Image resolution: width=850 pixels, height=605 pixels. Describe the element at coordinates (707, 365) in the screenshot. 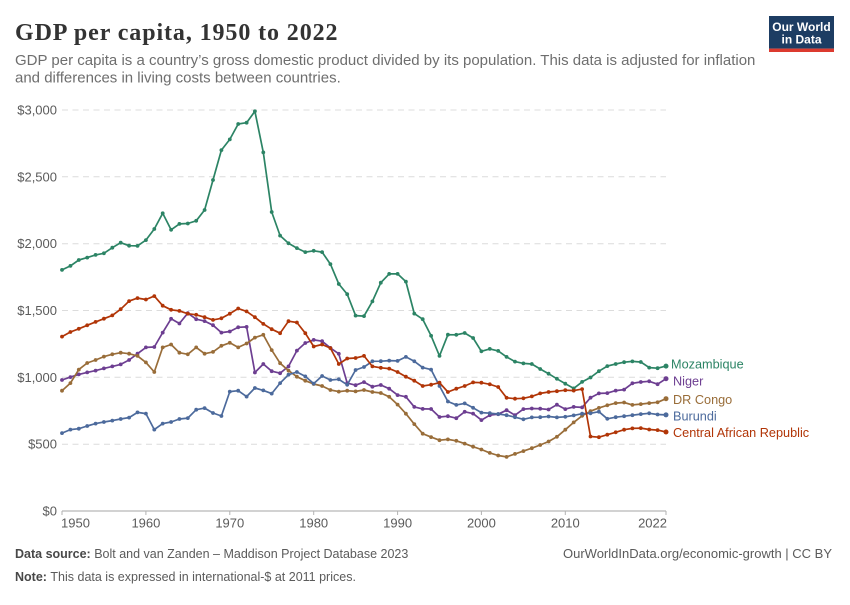

I see `svg-text: Mozambique` at that location.